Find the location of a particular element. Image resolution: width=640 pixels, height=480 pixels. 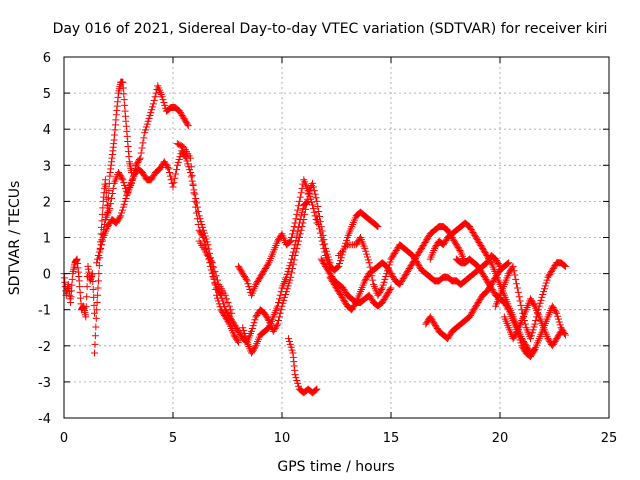

y-tick-label: 3 is located at coordinates (47, 166).